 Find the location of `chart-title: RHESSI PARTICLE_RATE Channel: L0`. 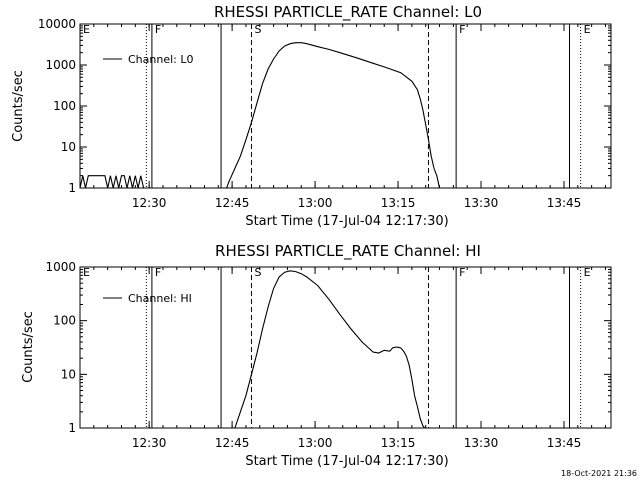

chart-title: RHESSI PARTICLE_RATE Channel: L0 is located at coordinates (348, 12).